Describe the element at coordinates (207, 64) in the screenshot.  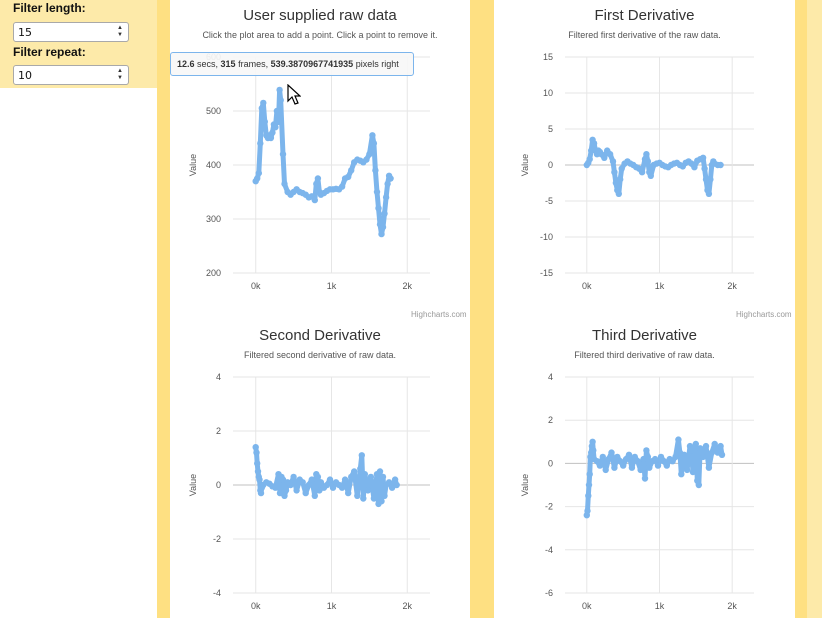
I see `tooltip-secs-unit: secs,` at that location.